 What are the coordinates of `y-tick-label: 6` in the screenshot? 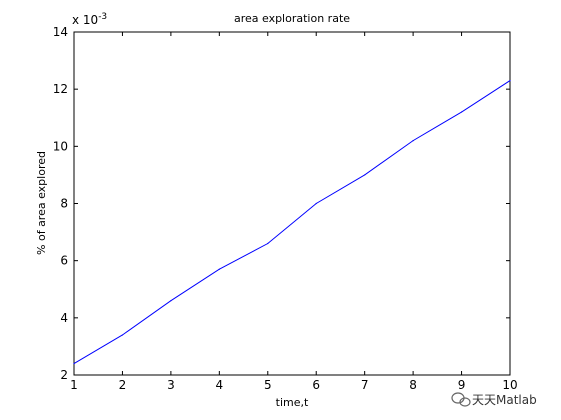 It's located at (64, 261).